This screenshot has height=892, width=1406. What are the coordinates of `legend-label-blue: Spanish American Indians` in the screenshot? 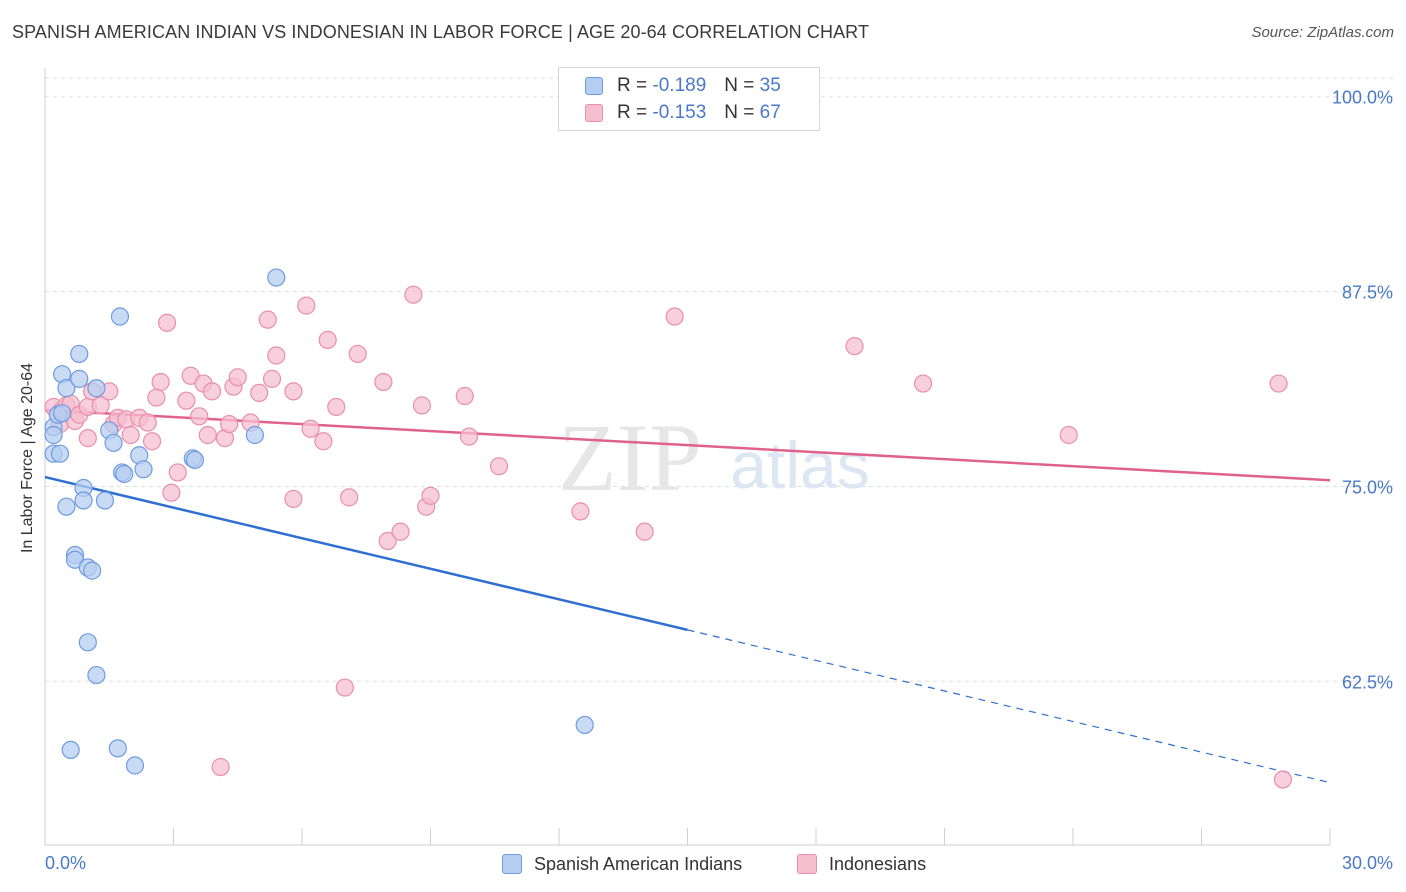 It's located at (638, 863).